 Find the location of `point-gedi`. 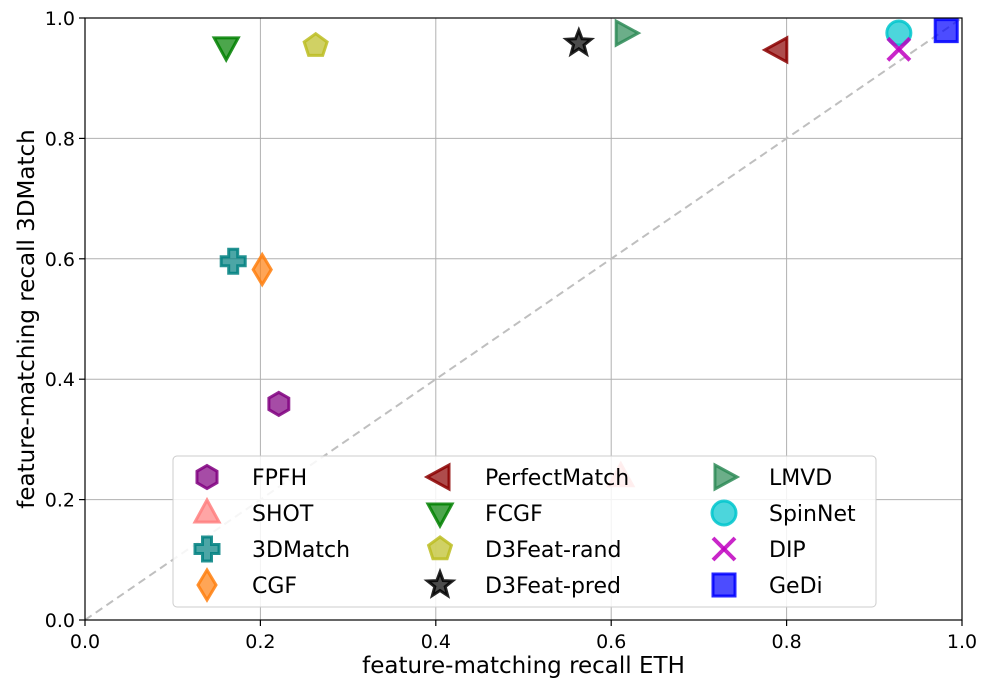

point-gedi is located at coordinates (946, 31).